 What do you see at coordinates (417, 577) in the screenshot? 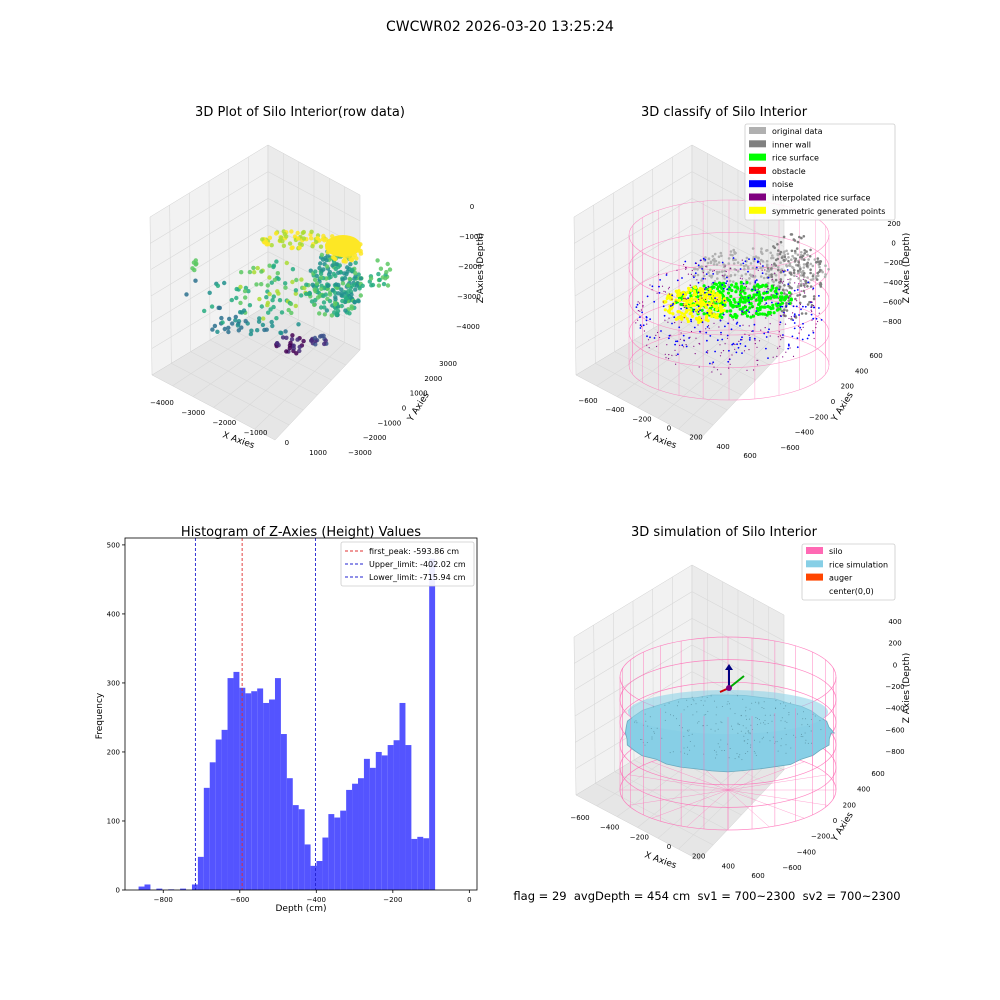
I see `legend-label: Lower_limit: -715.94 cm` at bounding box center [417, 577].